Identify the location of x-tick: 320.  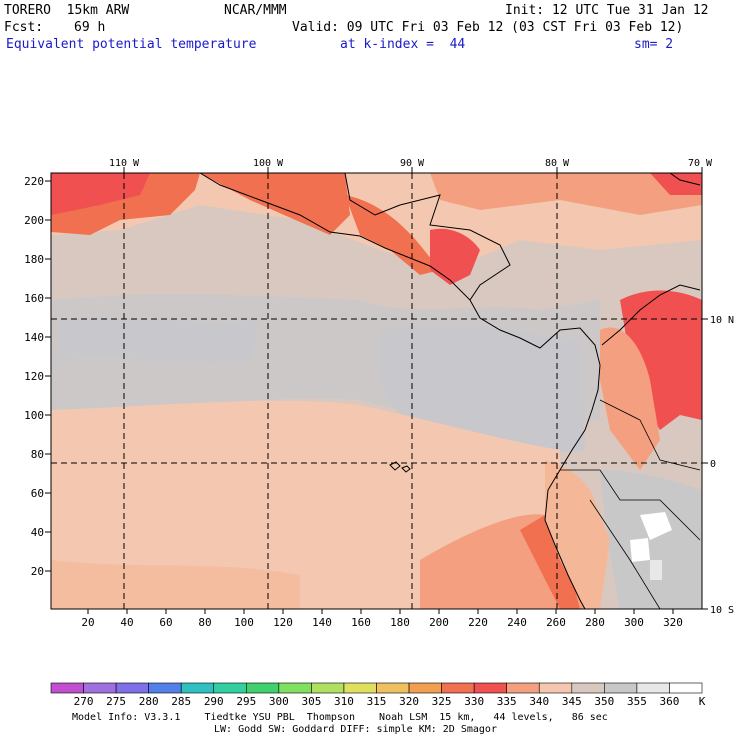
(673, 622).